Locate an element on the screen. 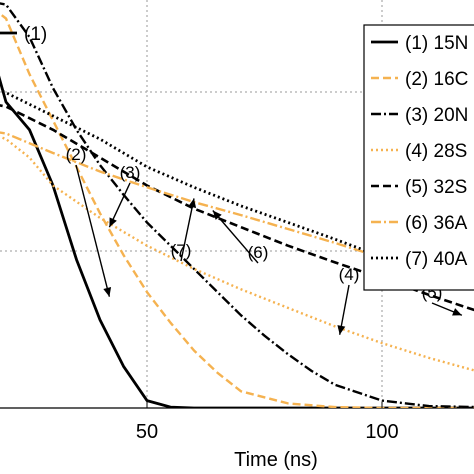 The image size is (474, 474). legend-label-1: (1) 15N is located at coordinates (436, 43).